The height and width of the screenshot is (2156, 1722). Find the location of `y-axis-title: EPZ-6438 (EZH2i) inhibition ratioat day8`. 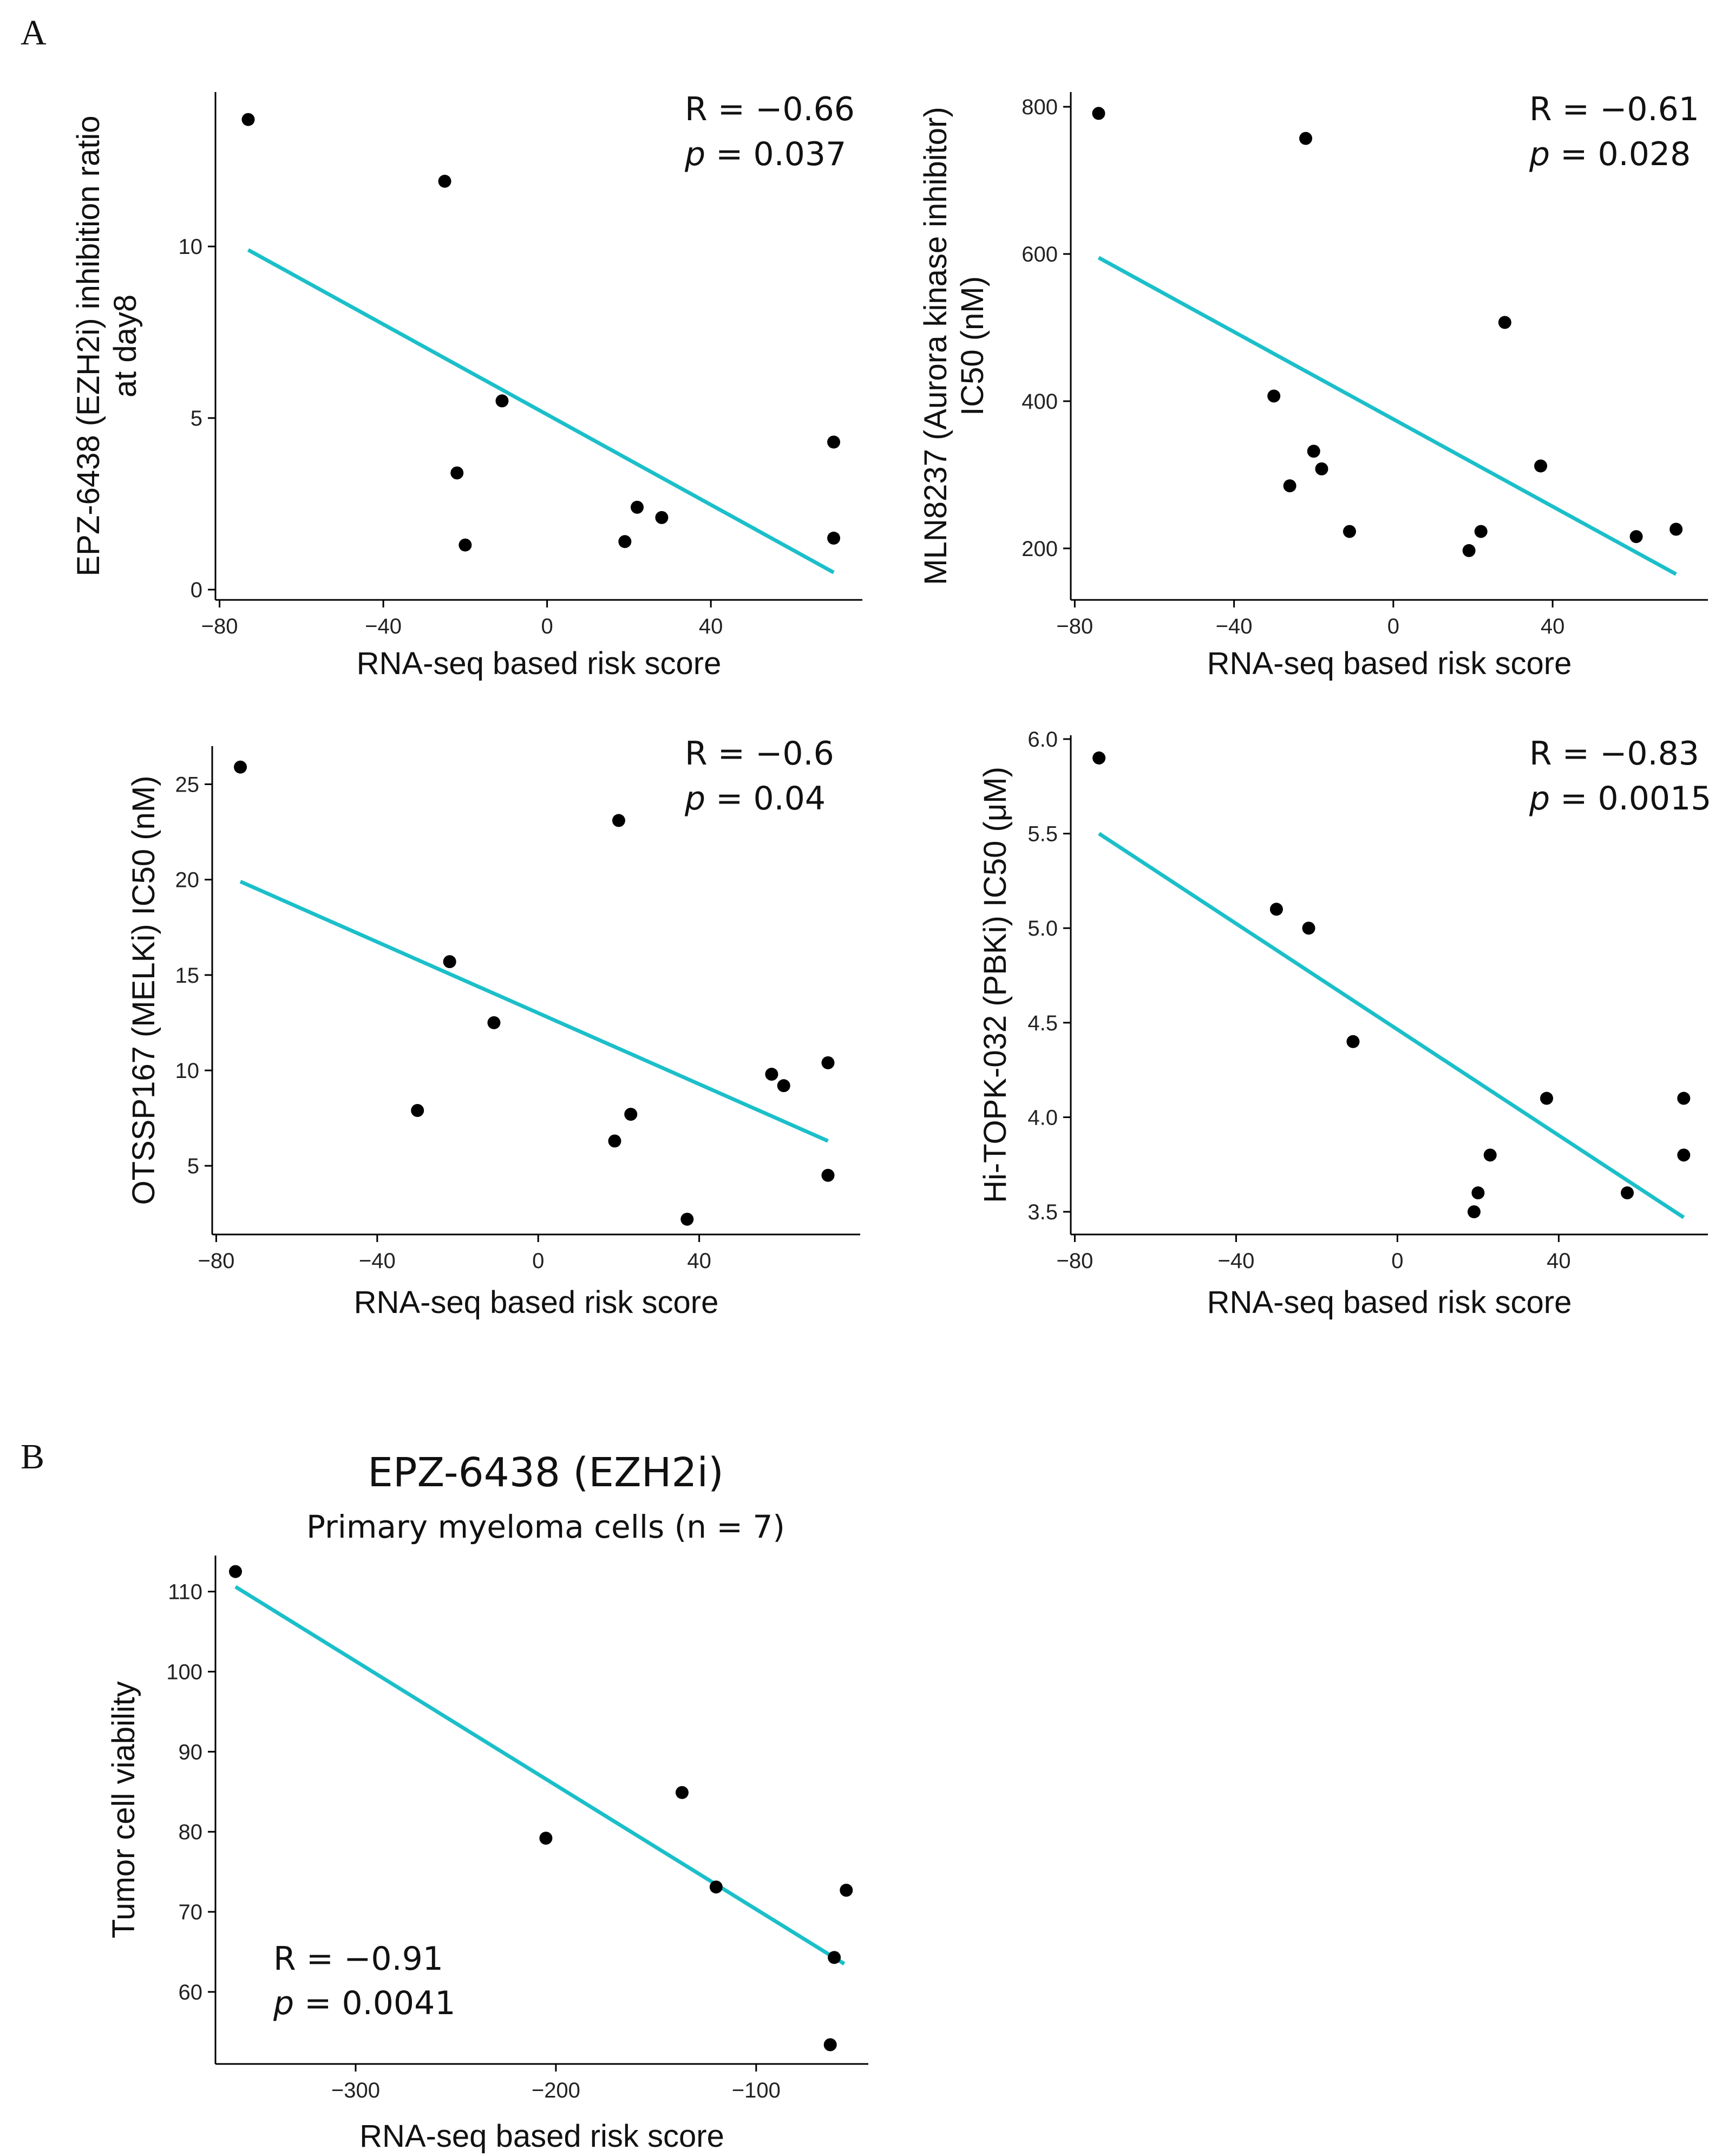

y-axis-title: EPZ-6438 (EZH2i) inhibition ratioat day8 is located at coordinates (107, 345).